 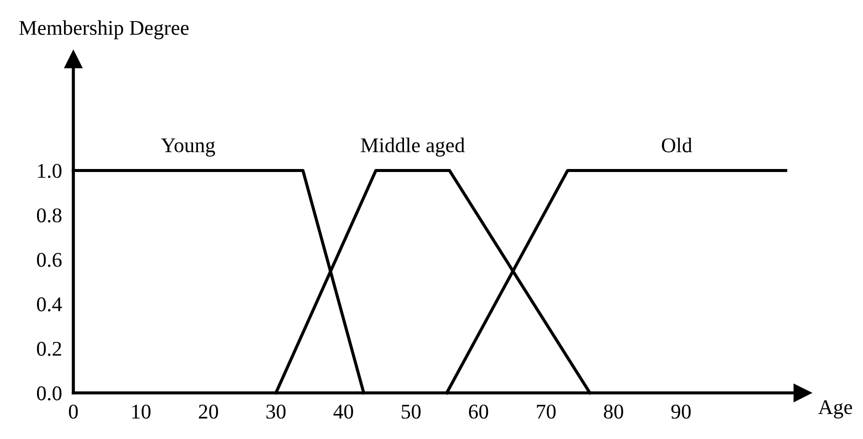 What do you see at coordinates (73, 411) in the screenshot?
I see `x-tick-label: 0` at bounding box center [73, 411].